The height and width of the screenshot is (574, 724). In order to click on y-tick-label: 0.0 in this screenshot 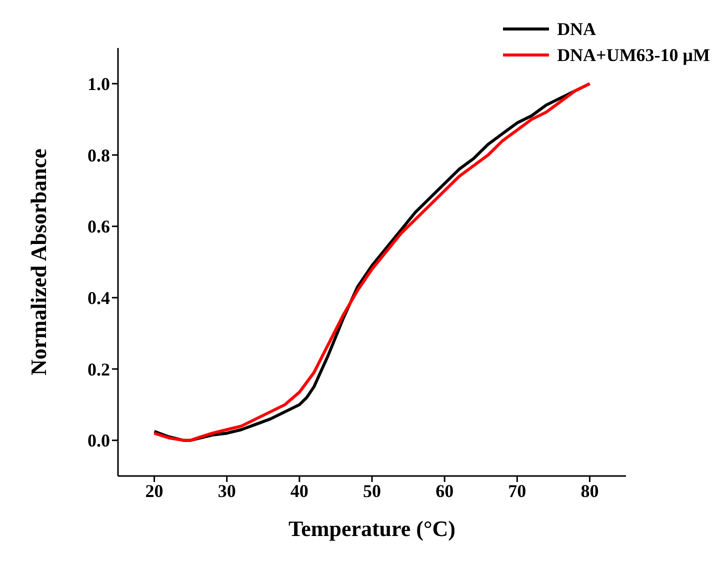, I will do `click(99, 440)`.